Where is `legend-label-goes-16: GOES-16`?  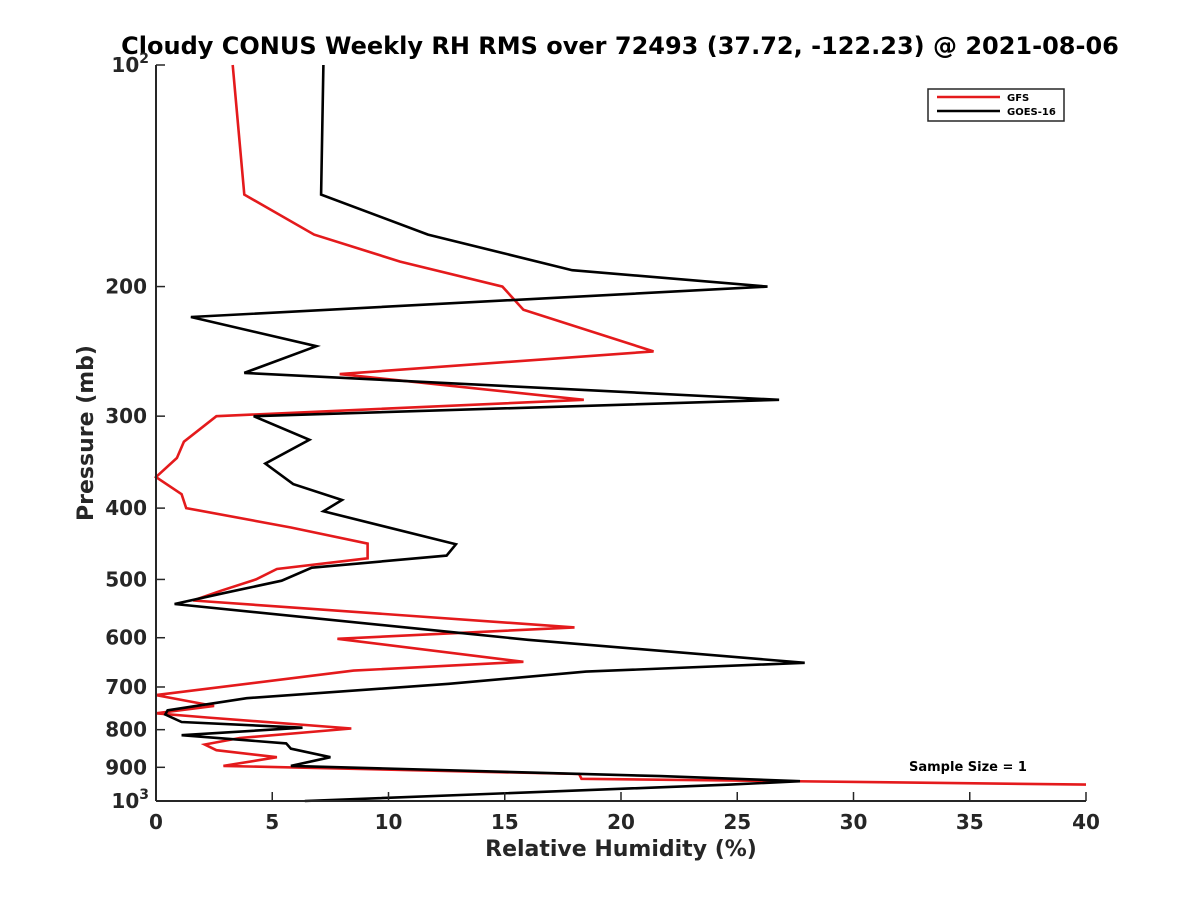 legend-label-goes-16: GOES-16 is located at coordinates (1031, 112).